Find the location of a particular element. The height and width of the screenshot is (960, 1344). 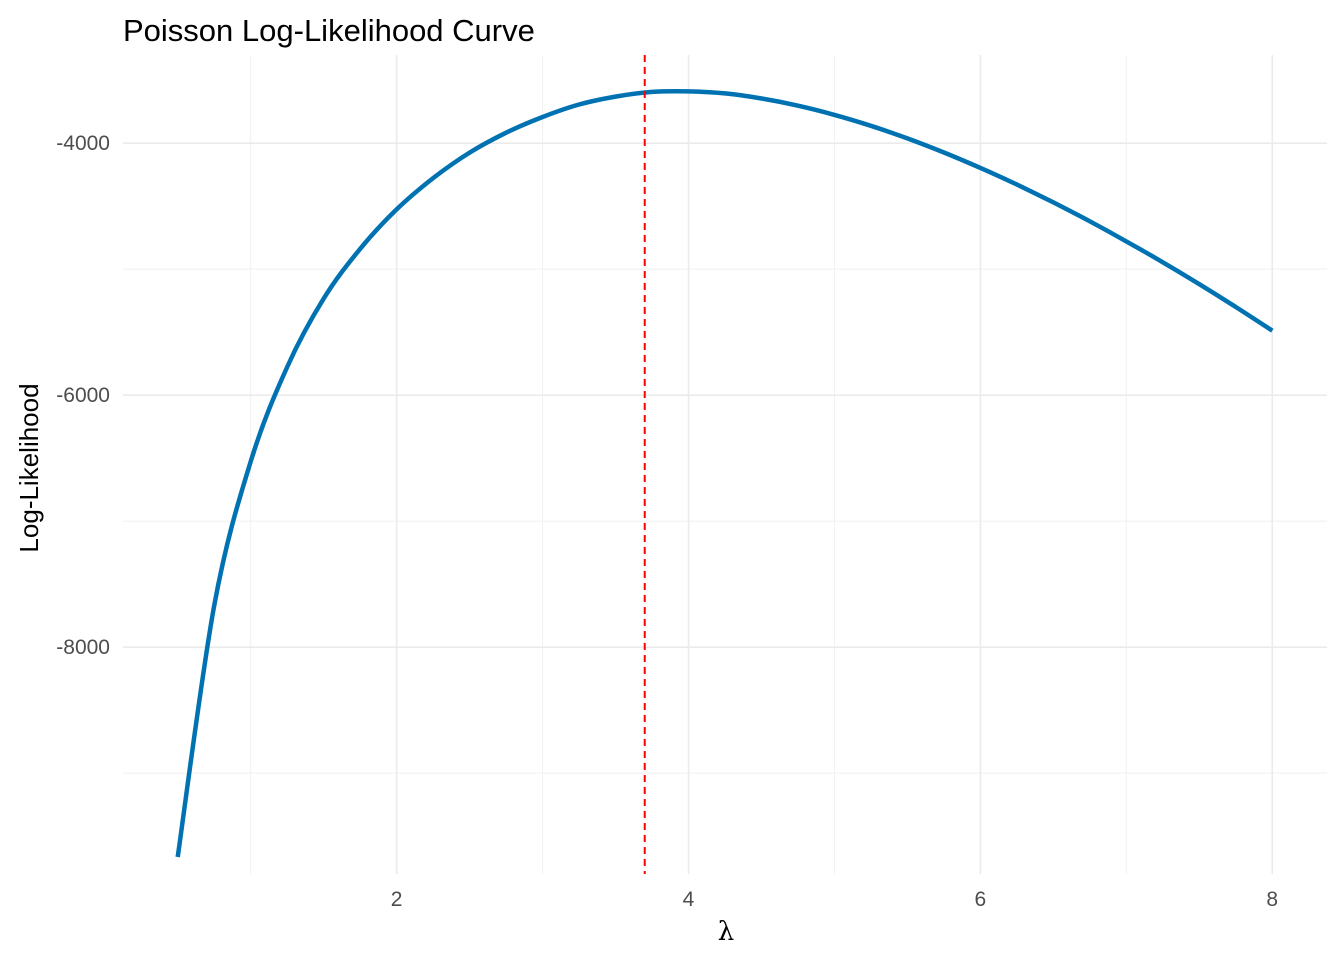

y-axis-ticks: -8000 -6000 -4000 is located at coordinates (83, 395).